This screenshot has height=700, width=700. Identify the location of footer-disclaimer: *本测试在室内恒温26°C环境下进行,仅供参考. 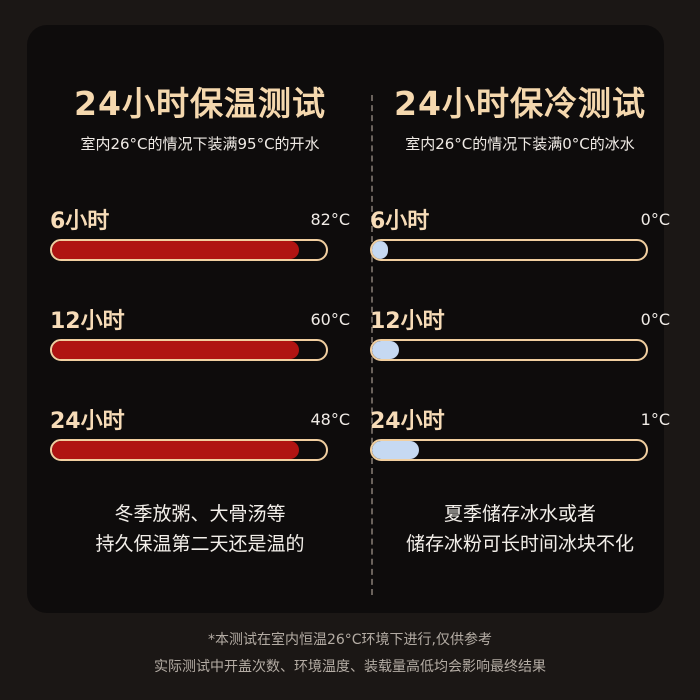
(350, 640).